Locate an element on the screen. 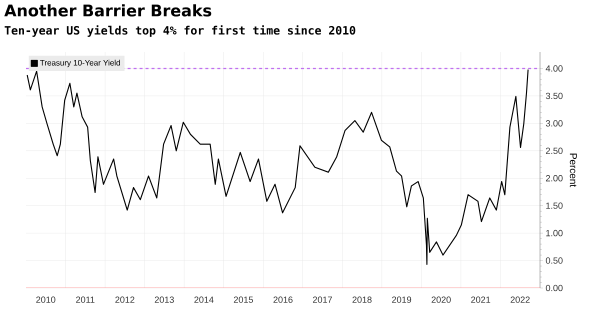 The height and width of the screenshot is (334, 601). chart-title: Another Barrier Breaks is located at coordinates (108, 10).